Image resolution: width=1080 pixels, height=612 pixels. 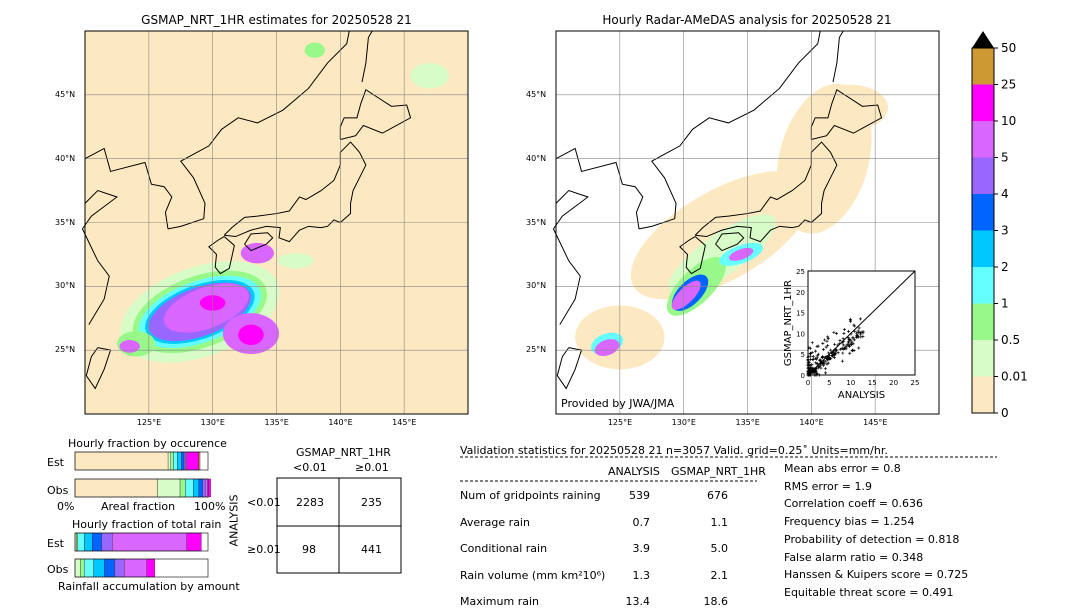 I want to click on cont-cell-21: 98, so click(x=309, y=549).